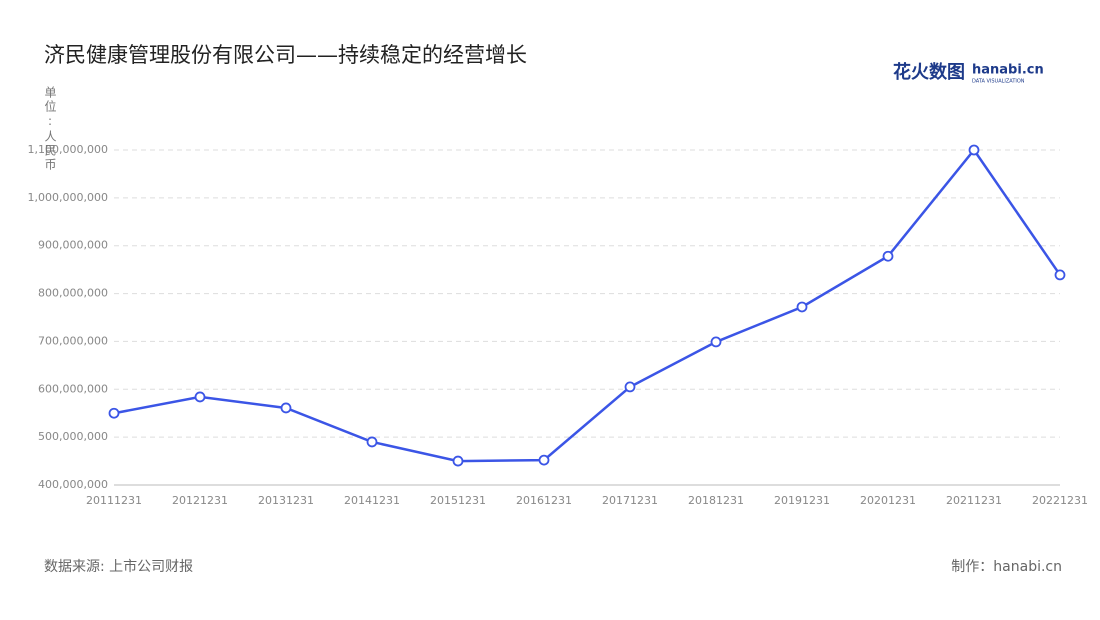 The image size is (1100, 620). I want to click on x-tick-label: 20171231, so click(630, 500).